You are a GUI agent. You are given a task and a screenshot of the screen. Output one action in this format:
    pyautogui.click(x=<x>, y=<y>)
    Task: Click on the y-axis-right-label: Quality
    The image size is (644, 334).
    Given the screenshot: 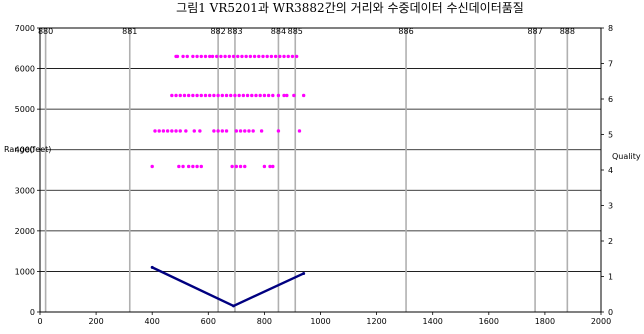 What is the action you would take?
    pyautogui.click(x=626, y=156)
    